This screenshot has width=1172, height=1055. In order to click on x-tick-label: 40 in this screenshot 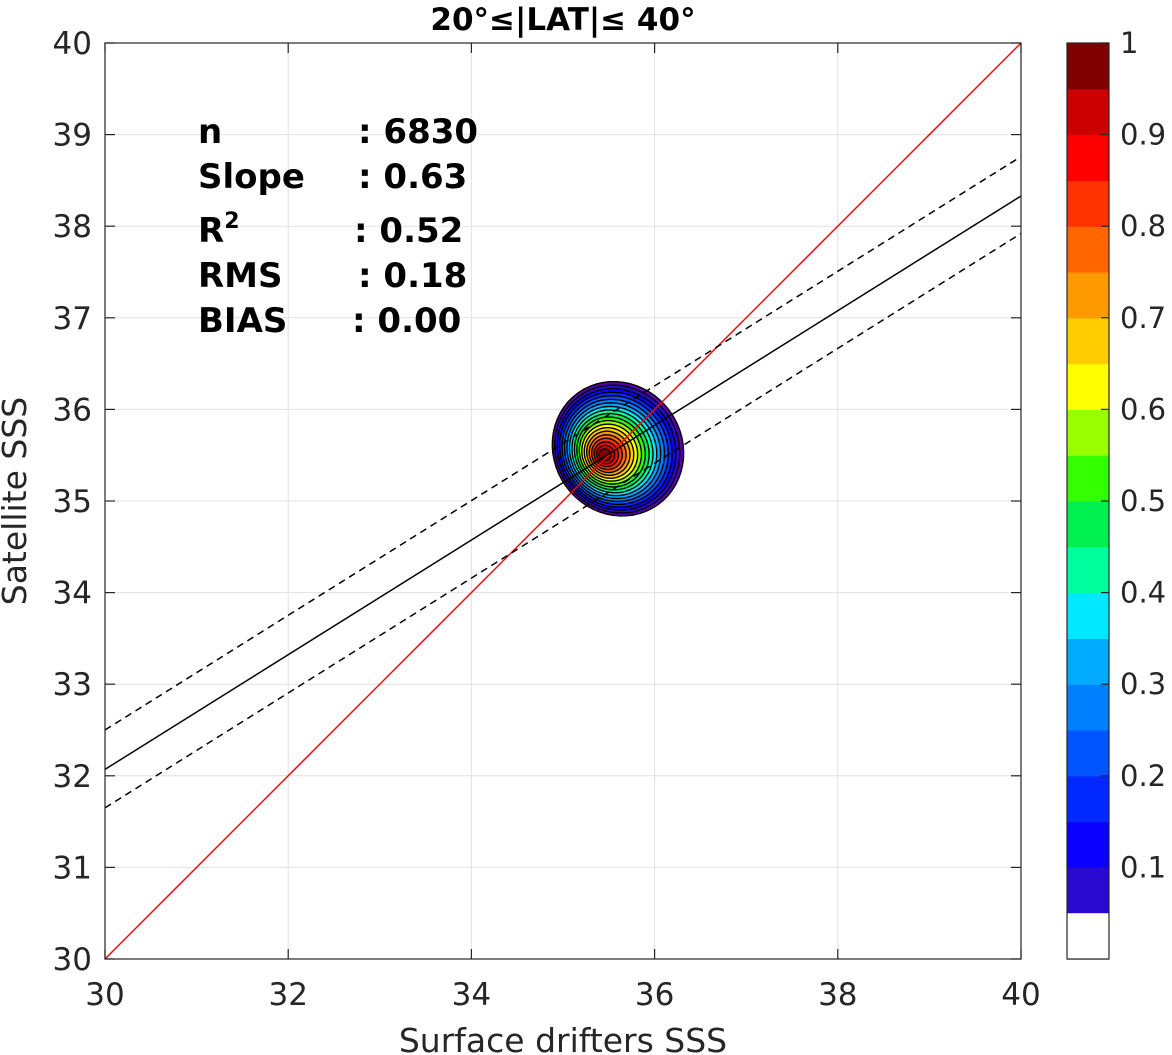, I will do `click(1020, 995)`.